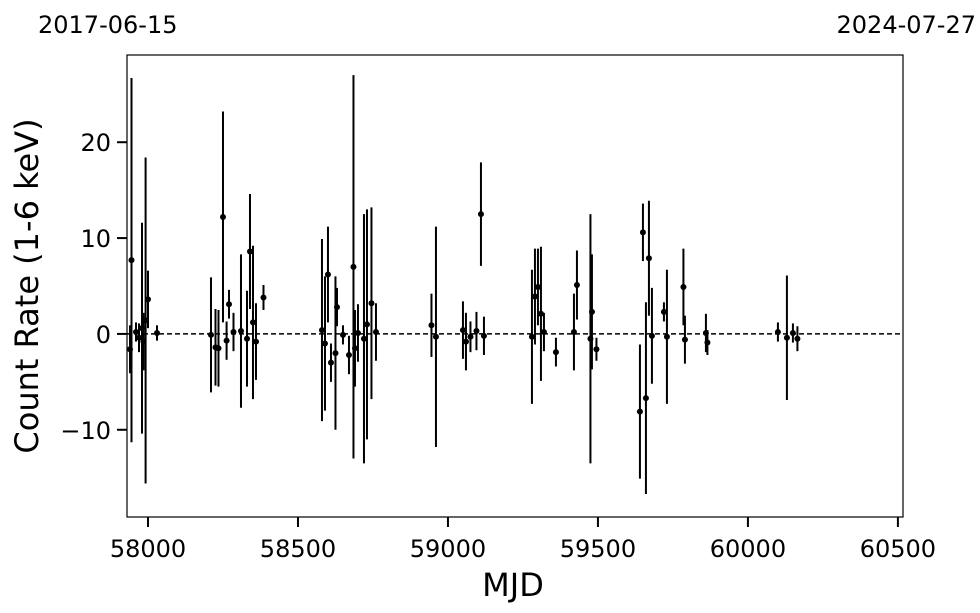  What do you see at coordinates (148, 549) in the screenshot?
I see `x-tick-label: 58000` at bounding box center [148, 549].